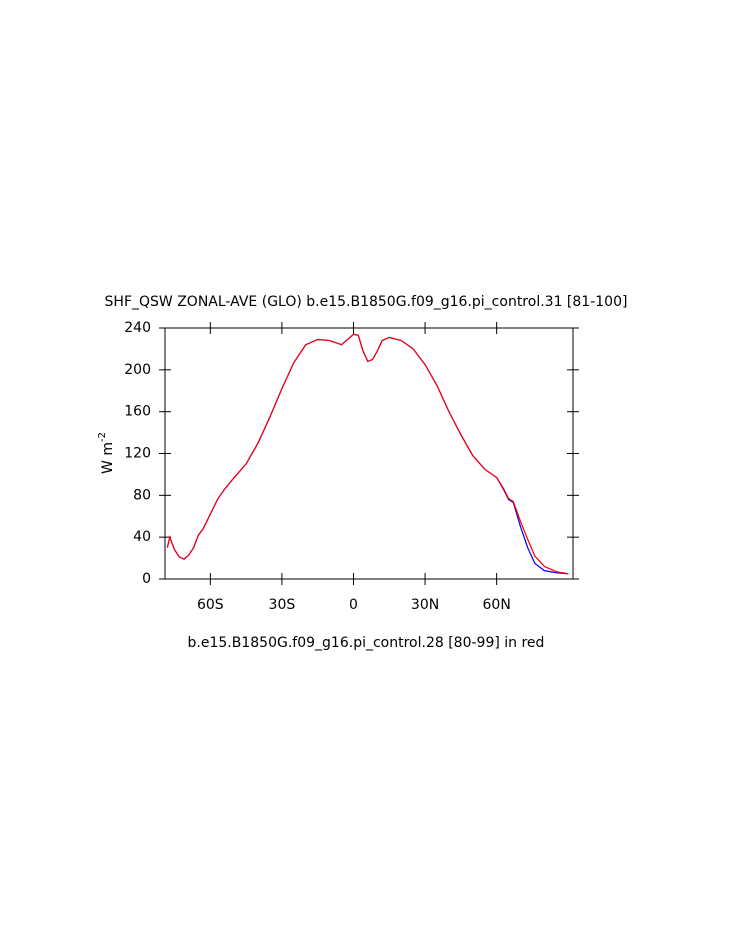  Describe the element at coordinates (282, 605) in the screenshot. I see `x-tick-label: 30S` at that location.